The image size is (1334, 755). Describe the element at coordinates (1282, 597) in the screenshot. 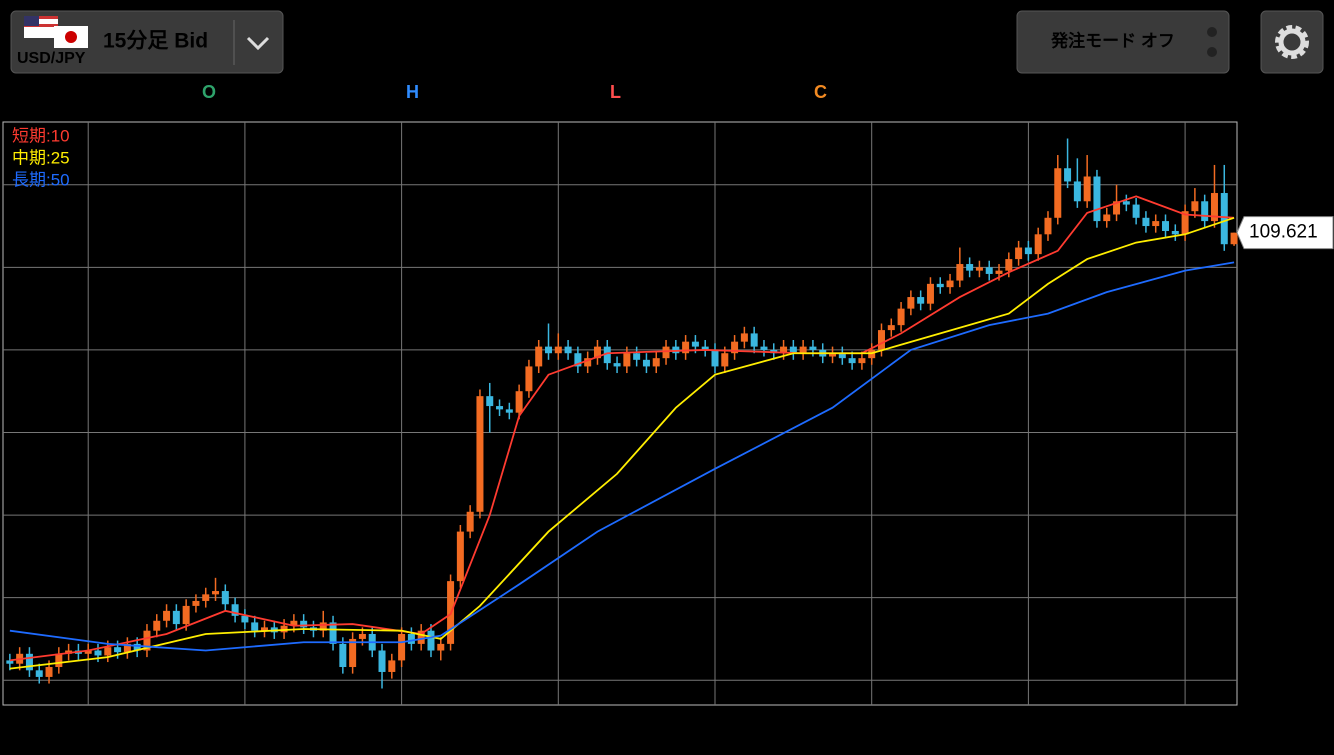

I see `y-tick-label: 109.400` at that location.